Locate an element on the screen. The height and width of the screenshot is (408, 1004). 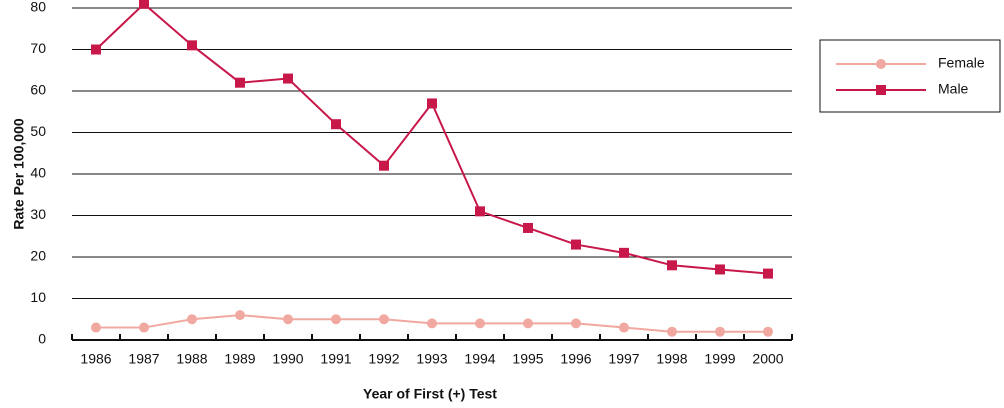
x-tick-label: 1999 is located at coordinates (719, 359).